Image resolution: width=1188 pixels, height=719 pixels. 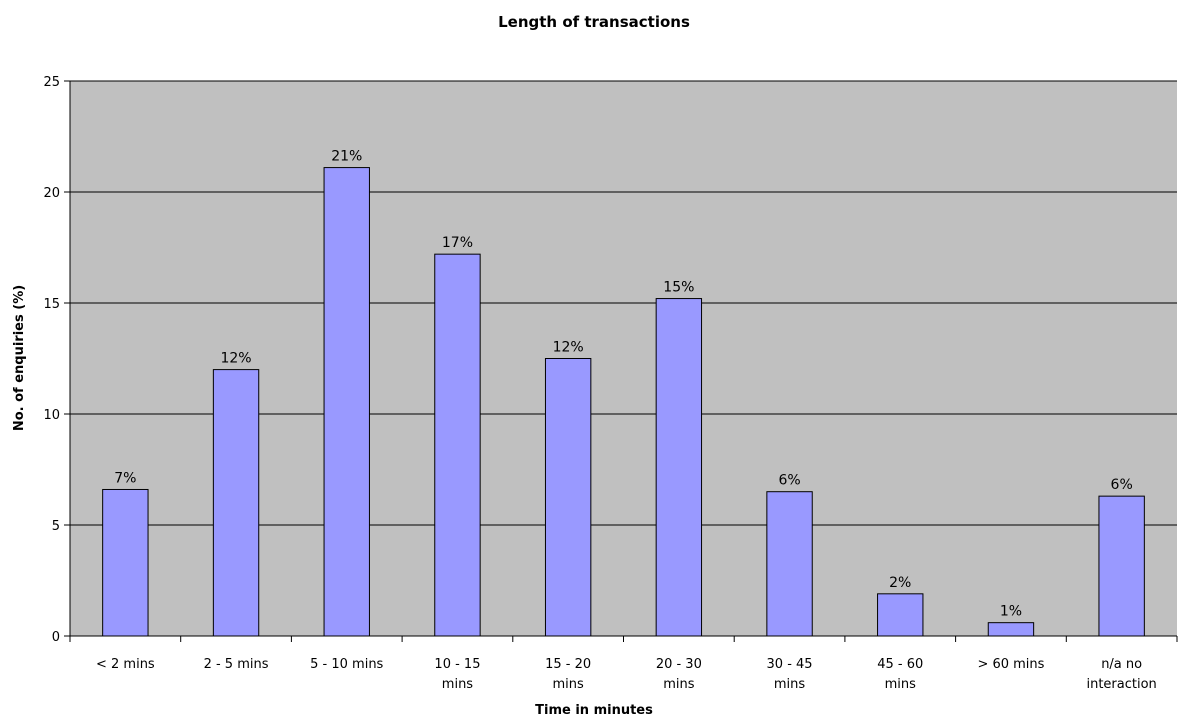 I want to click on y-tick-label: 10, so click(x=51, y=415).